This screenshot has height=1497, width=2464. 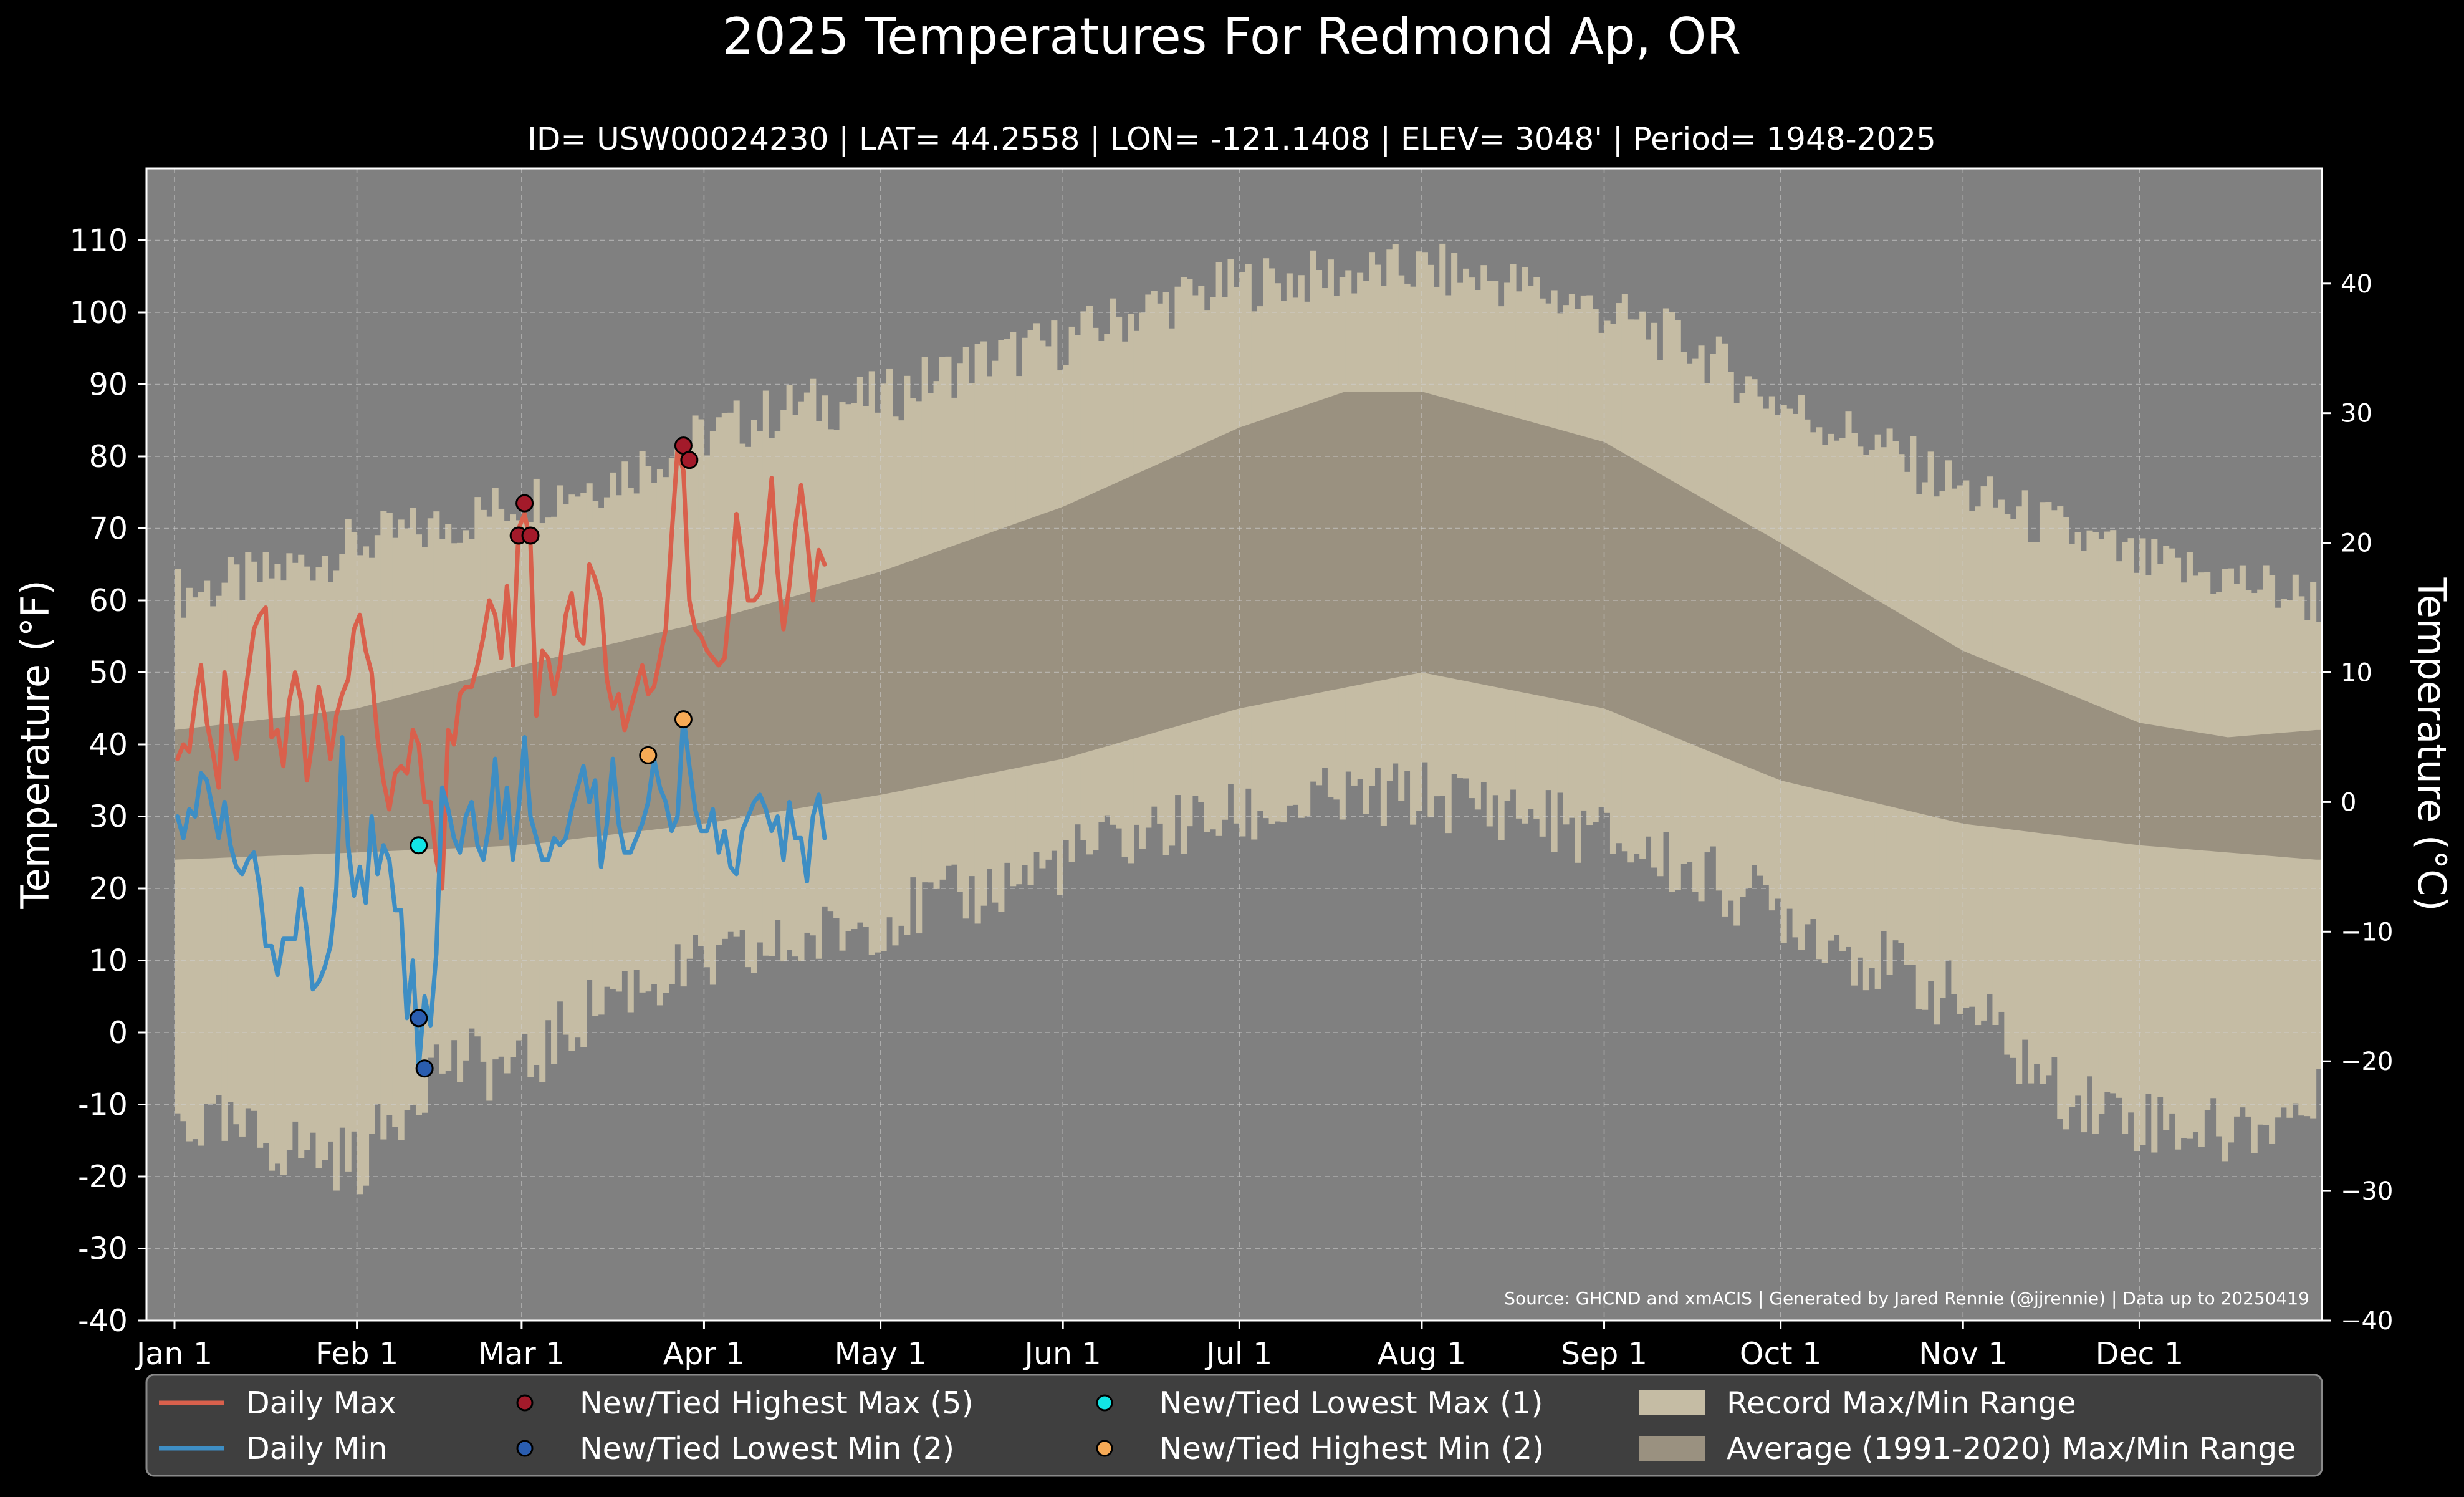 I want to click on record-markers, so click(x=554, y=757).